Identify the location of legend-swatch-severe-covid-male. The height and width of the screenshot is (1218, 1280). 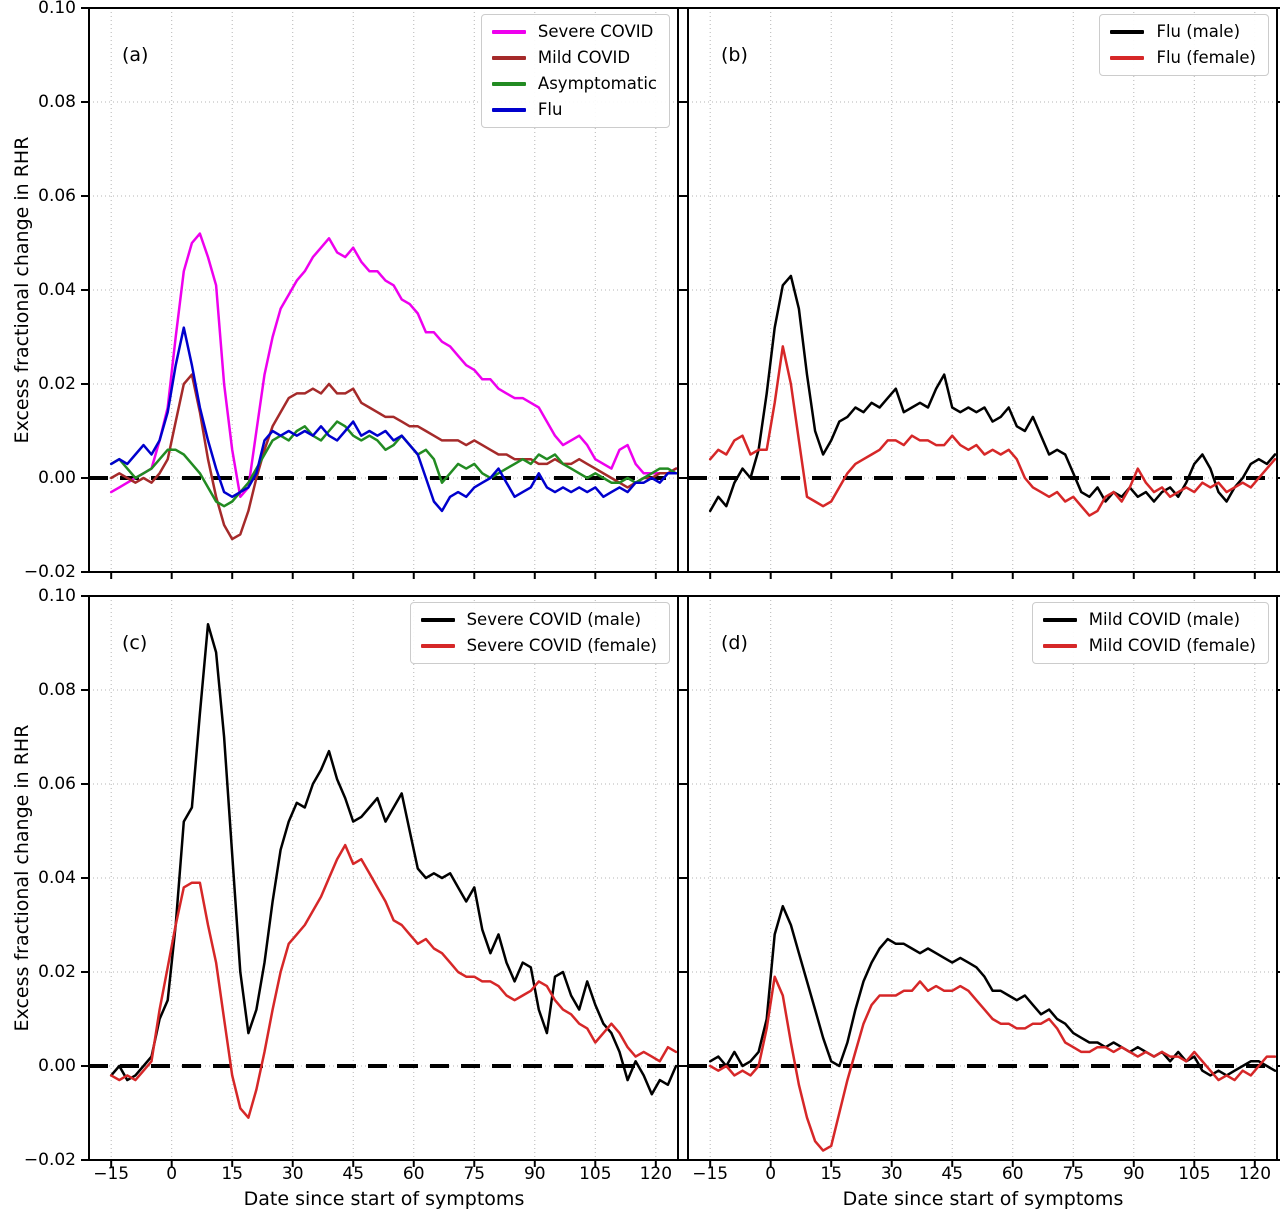
(437, 620).